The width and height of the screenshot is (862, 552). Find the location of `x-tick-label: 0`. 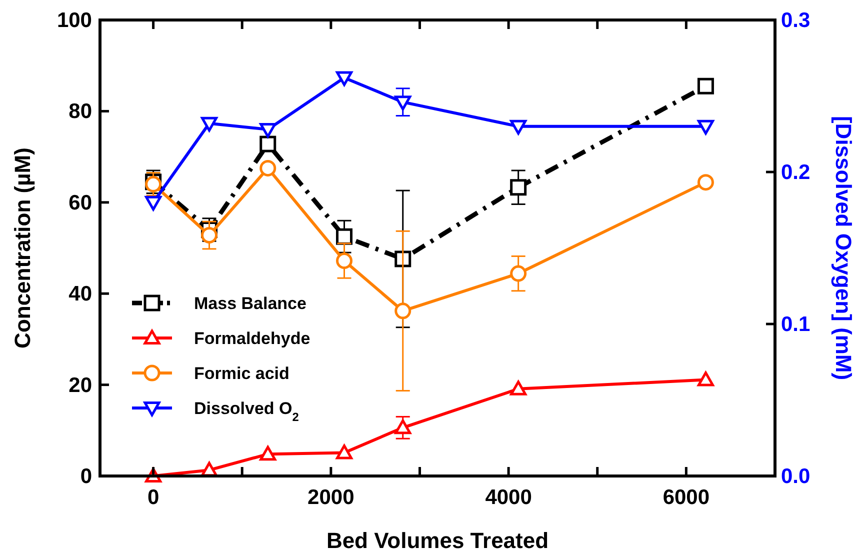

x-tick-label: 0 is located at coordinates (153, 497).